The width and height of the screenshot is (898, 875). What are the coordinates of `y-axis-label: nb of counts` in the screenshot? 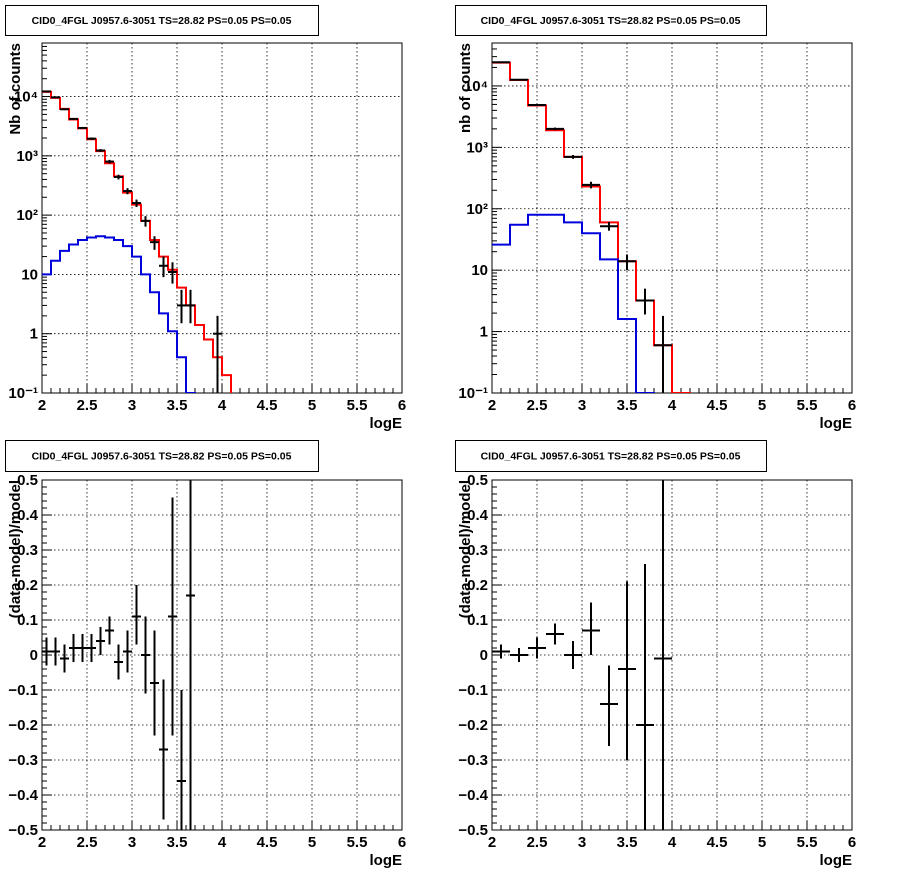 It's located at (465, 88).